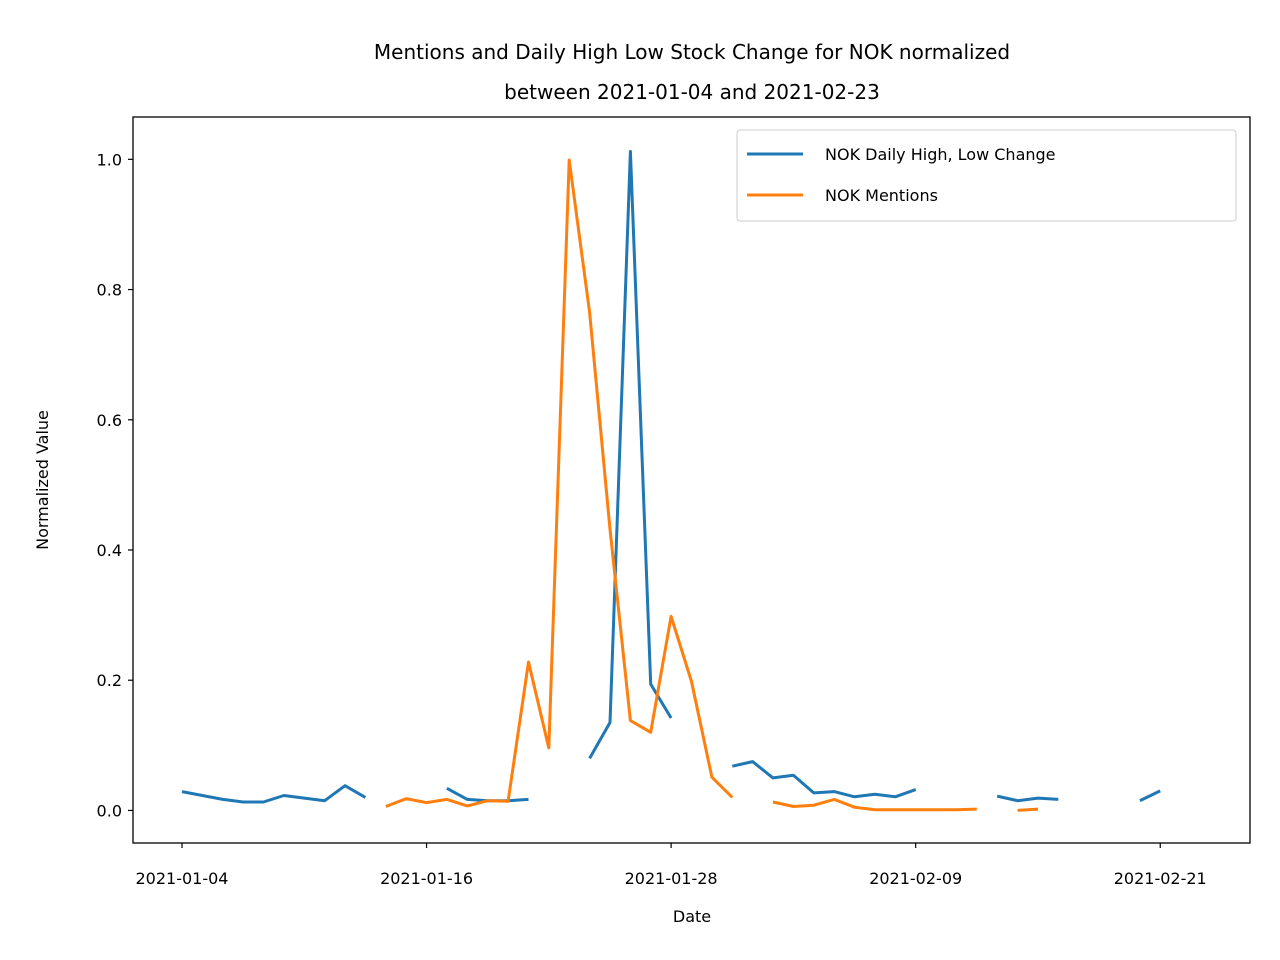 This screenshot has width=1280, height=960. I want to click on legend-label-1: NOK Daily High, Low Change, so click(940, 154).